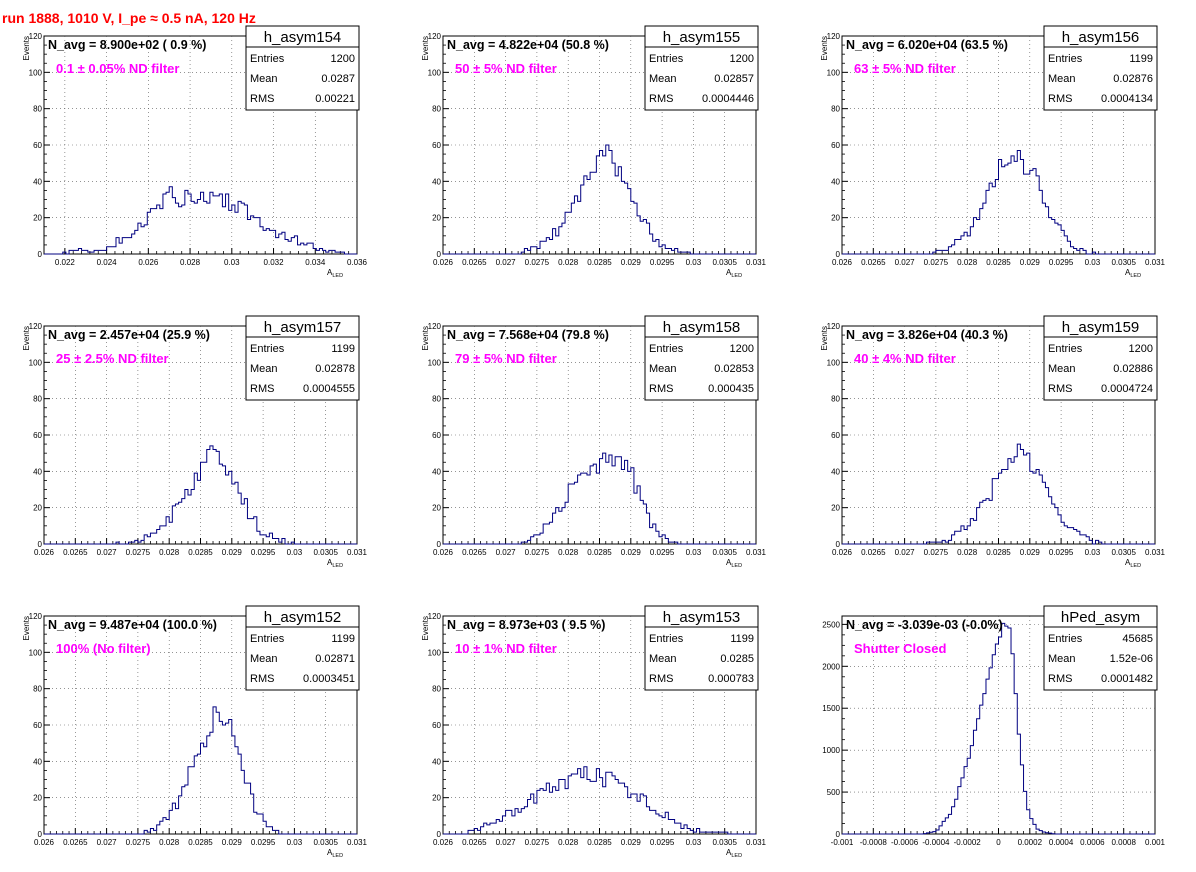 Image resolution: width=1196 pixels, height=872 pixels. What do you see at coordinates (1101, 327) in the screenshot?
I see `stats-title: h_asym159` at bounding box center [1101, 327].